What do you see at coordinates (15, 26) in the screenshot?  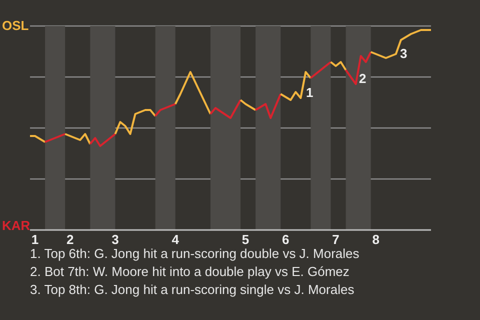 I see `text: OSL` at bounding box center [15, 26].